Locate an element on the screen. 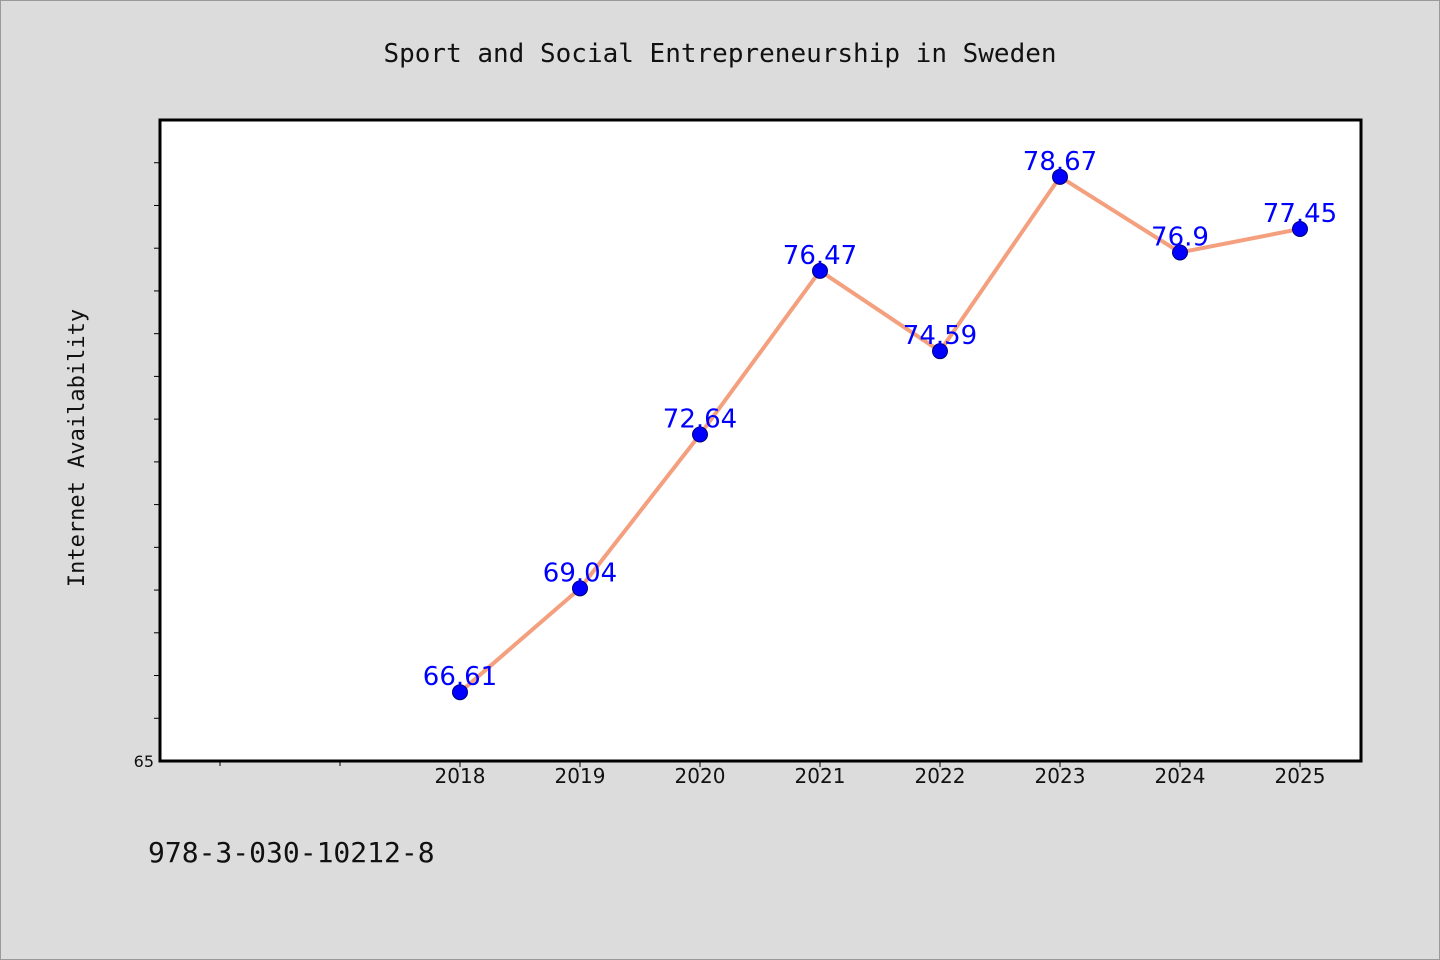 This screenshot has height=960, width=1440. y-axis-label: Internet Availability is located at coordinates (77, 448).